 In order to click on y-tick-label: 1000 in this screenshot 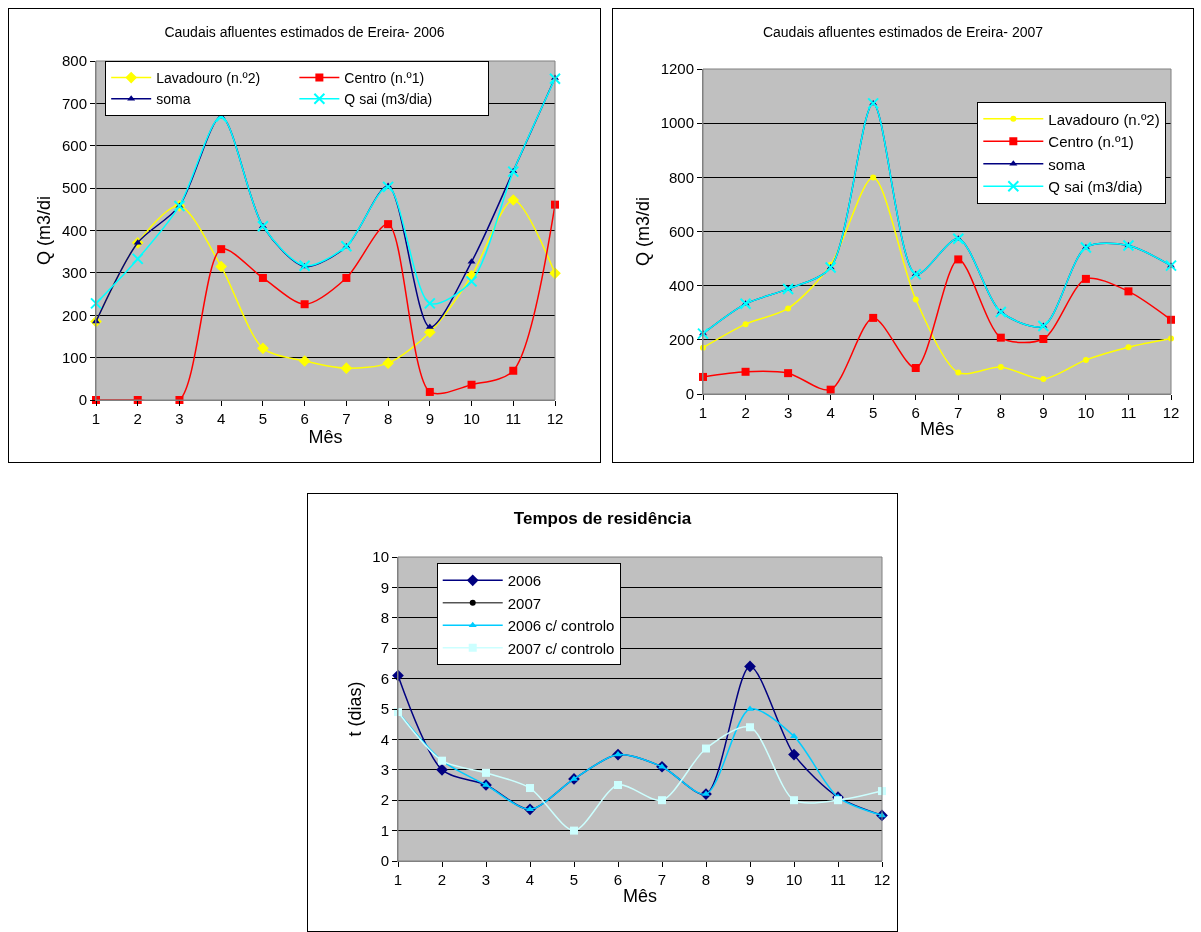, I will do `click(677, 123)`.